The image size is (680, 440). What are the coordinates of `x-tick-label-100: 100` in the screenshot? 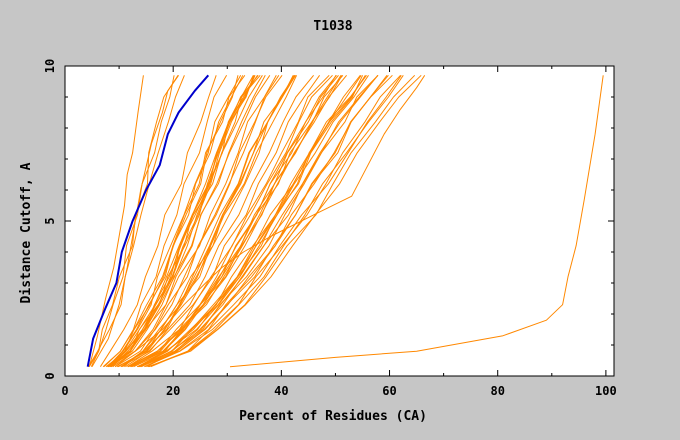 It's located at (606, 391).